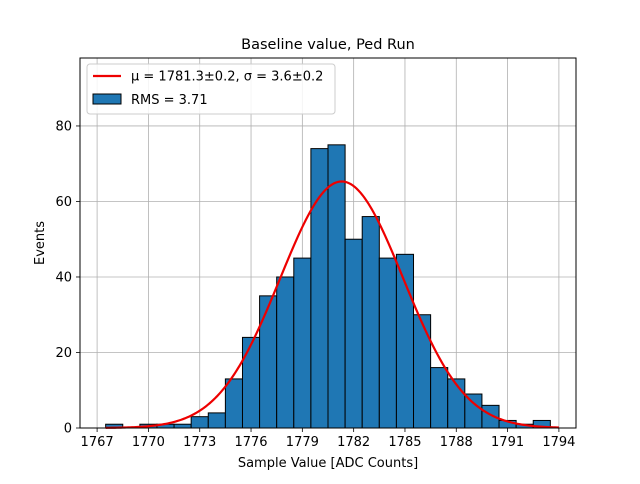 The image size is (640, 484). What do you see at coordinates (68, 429) in the screenshot?
I see `y-tick-label: 0` at bounding box center [68, 429].